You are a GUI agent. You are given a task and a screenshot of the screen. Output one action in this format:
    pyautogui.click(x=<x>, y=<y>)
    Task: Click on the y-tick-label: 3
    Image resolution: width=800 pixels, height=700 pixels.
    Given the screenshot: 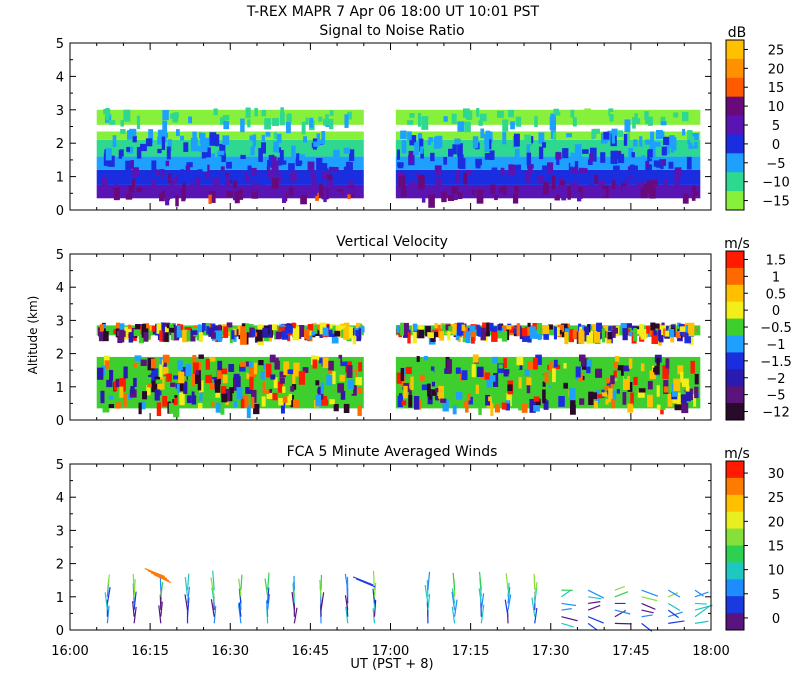 What is the action you would take?
    pyautogui.click(x=60, y=531)
    